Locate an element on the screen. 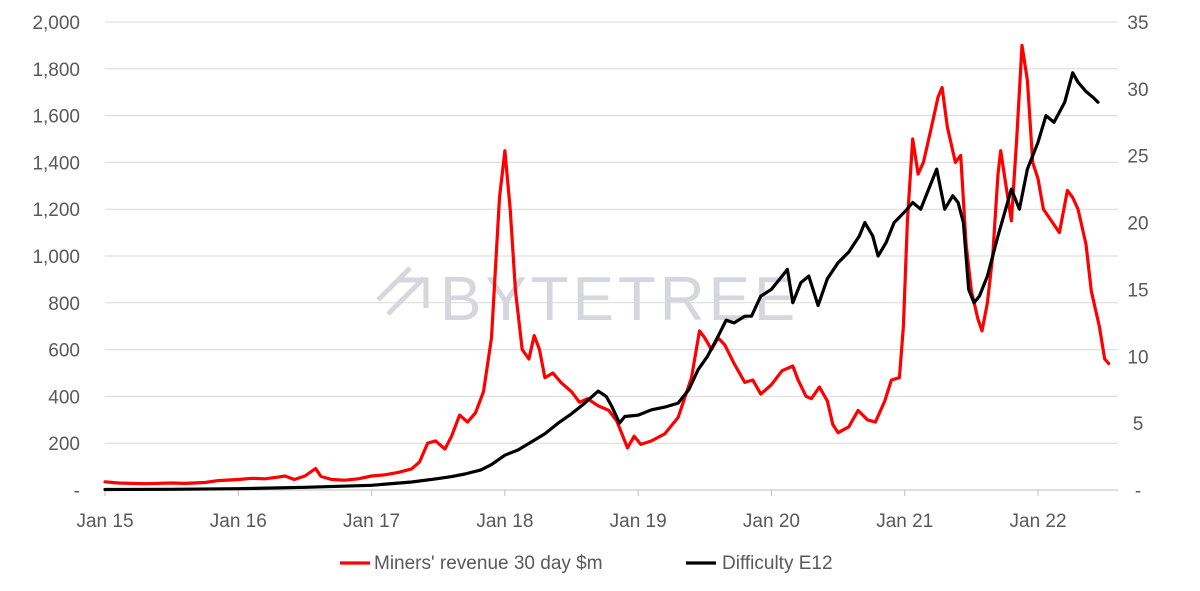 This screenshot has width=1200, height=591. x-tick-label: Jan 20 is located at coordinates (771, 521).